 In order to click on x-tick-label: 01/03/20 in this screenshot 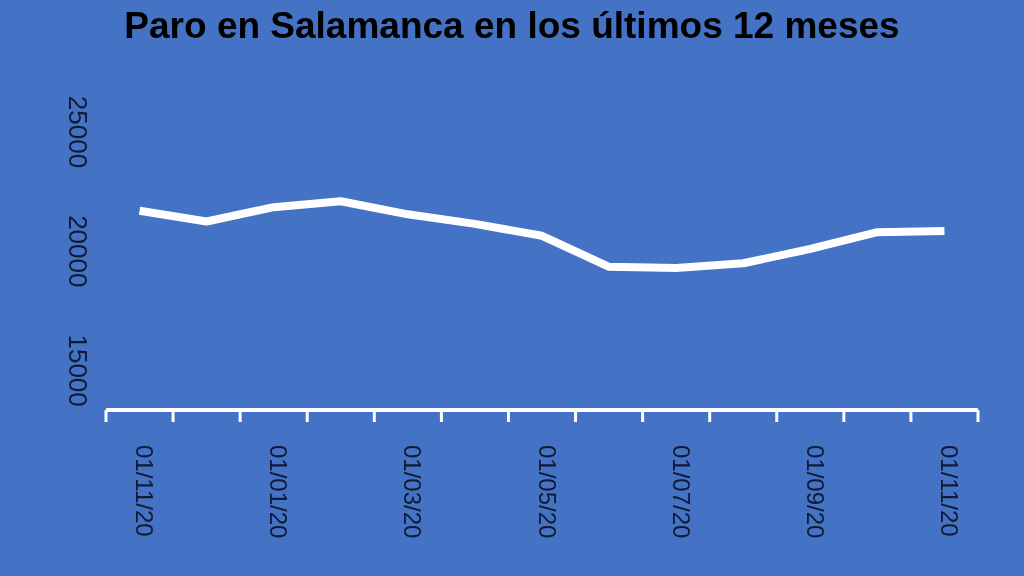, I will do `click(413, 492)`.